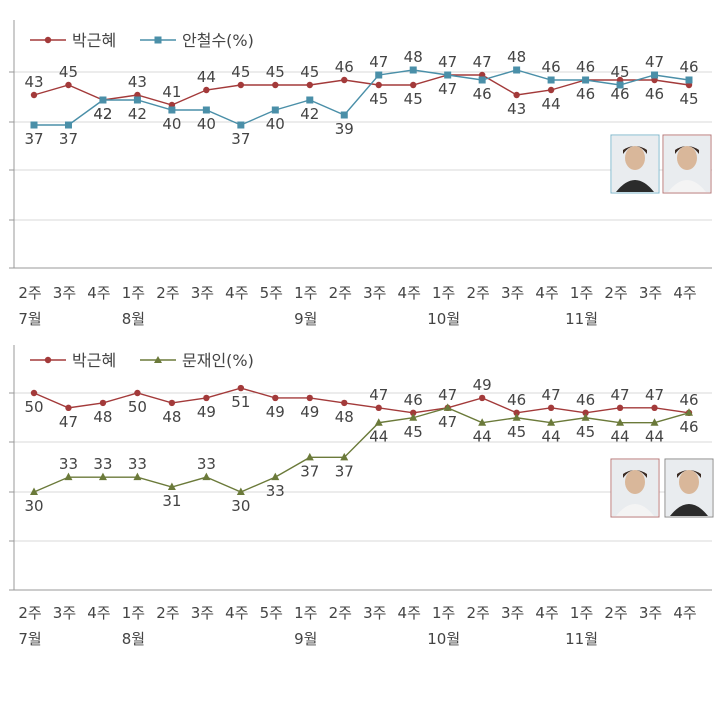  What do you see at coordinates (137, 82) in the screenshot?
I see `data-label: 43` at bounding box center [137, 82].